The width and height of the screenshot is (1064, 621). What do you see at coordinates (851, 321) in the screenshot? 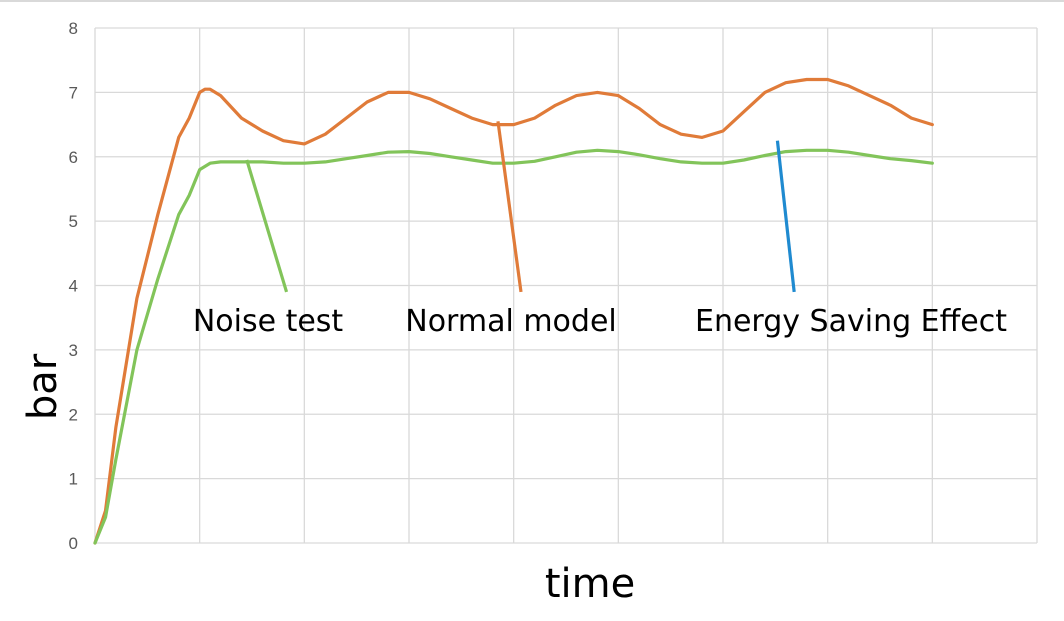
I see `annotation-energy-saving-effect: Energy Saving Effect` at bounding box center [851, 321].